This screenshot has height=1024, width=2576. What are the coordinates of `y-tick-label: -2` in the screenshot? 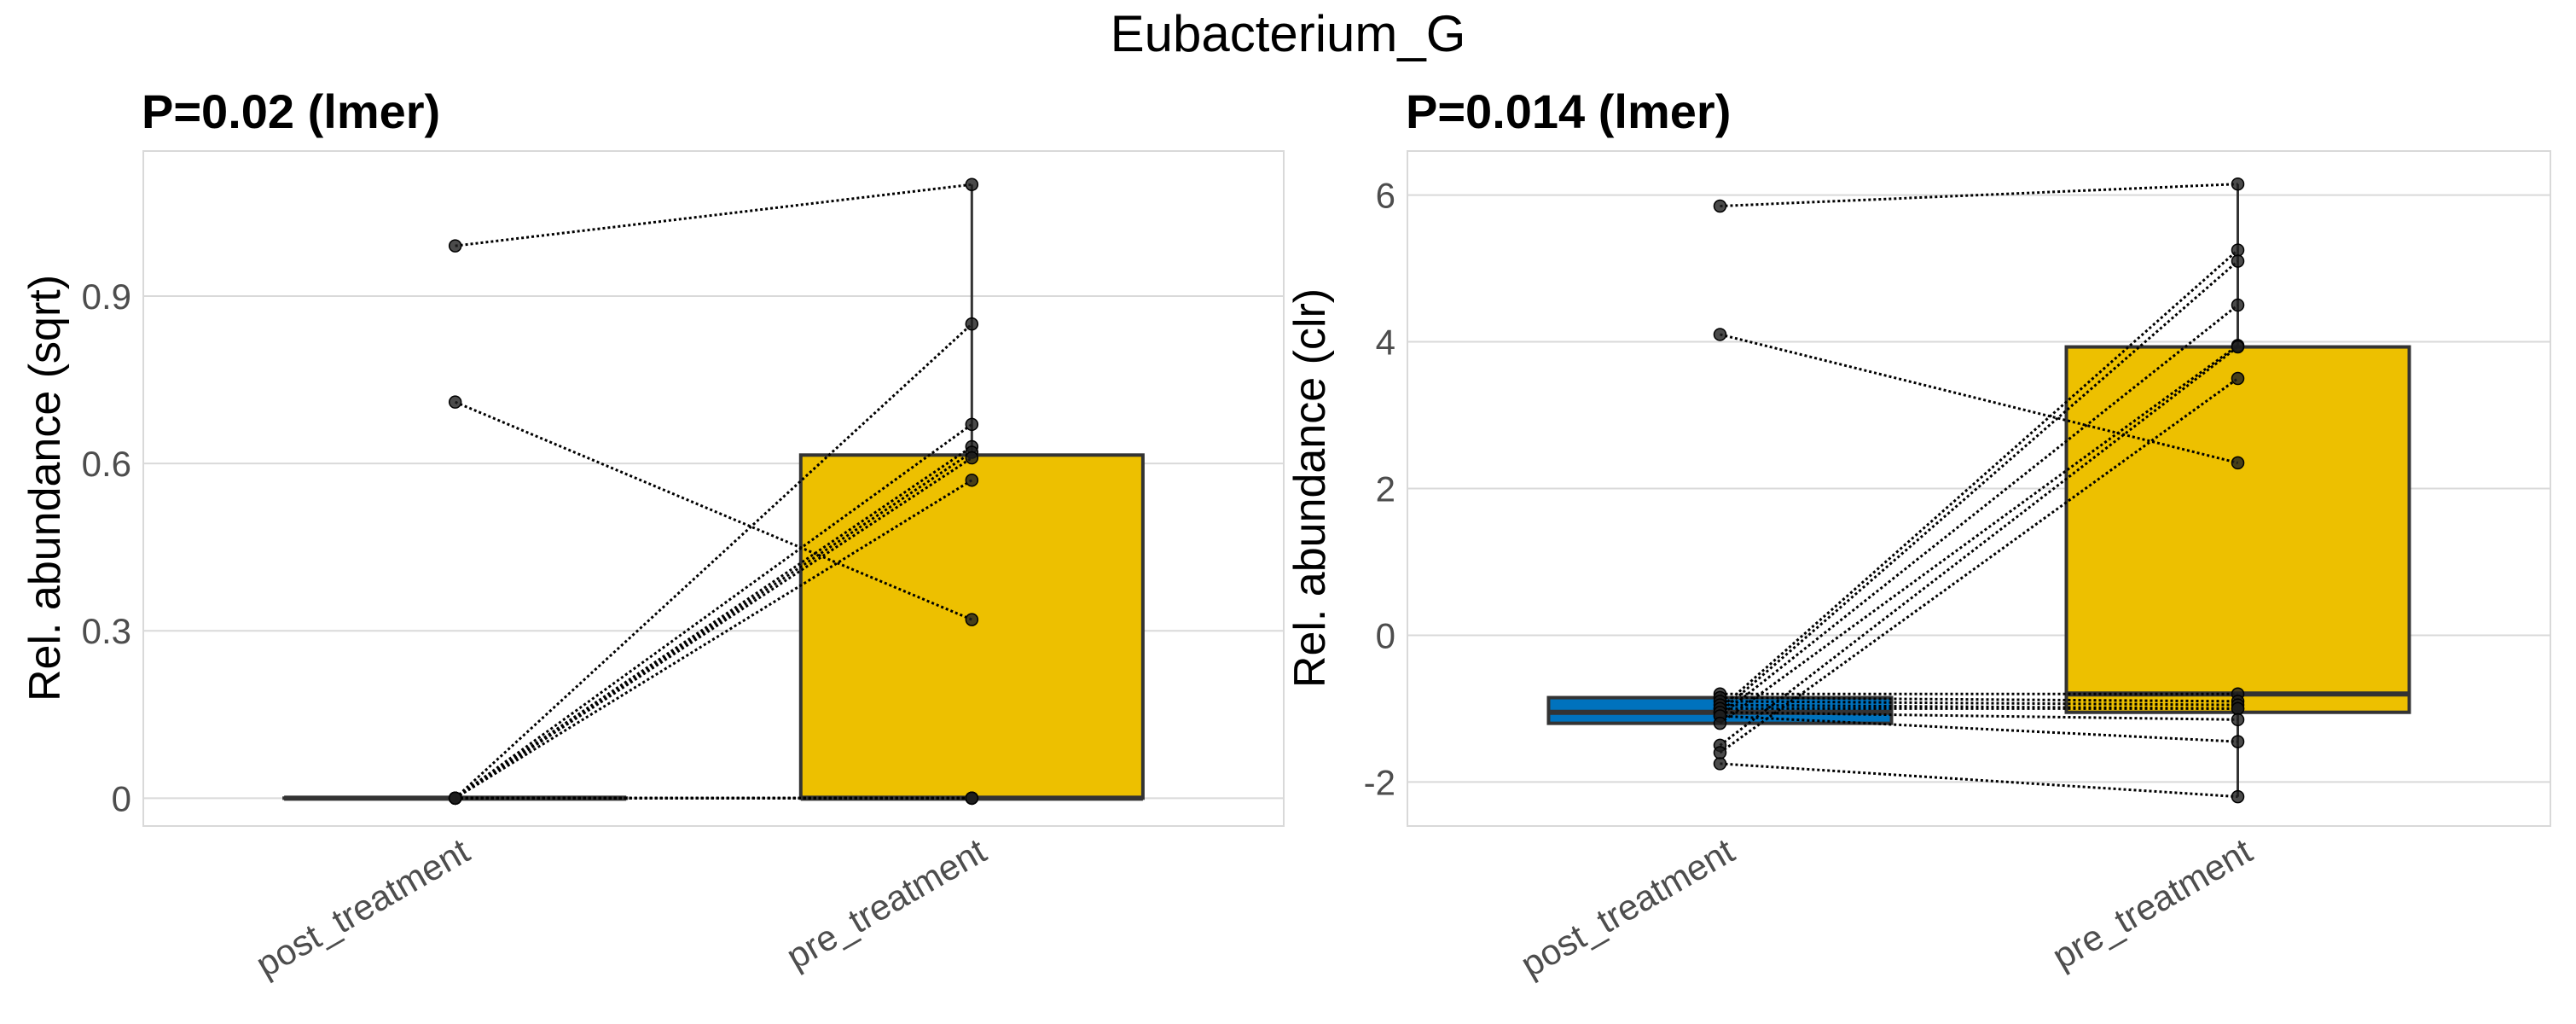 It's located at (1379, 782).